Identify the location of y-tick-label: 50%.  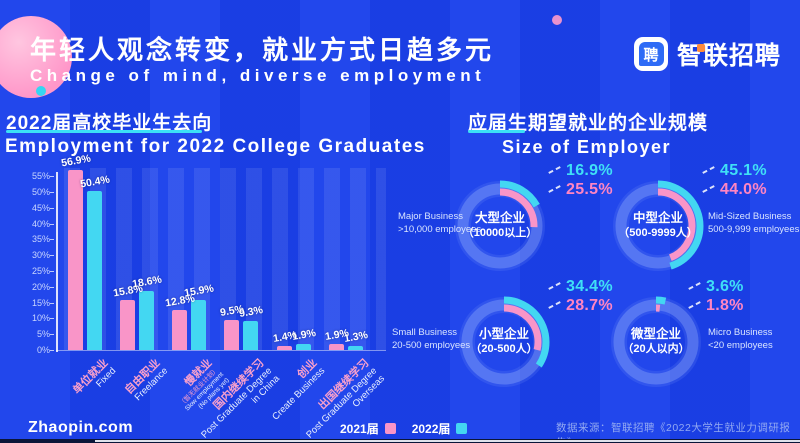
(40, 192).